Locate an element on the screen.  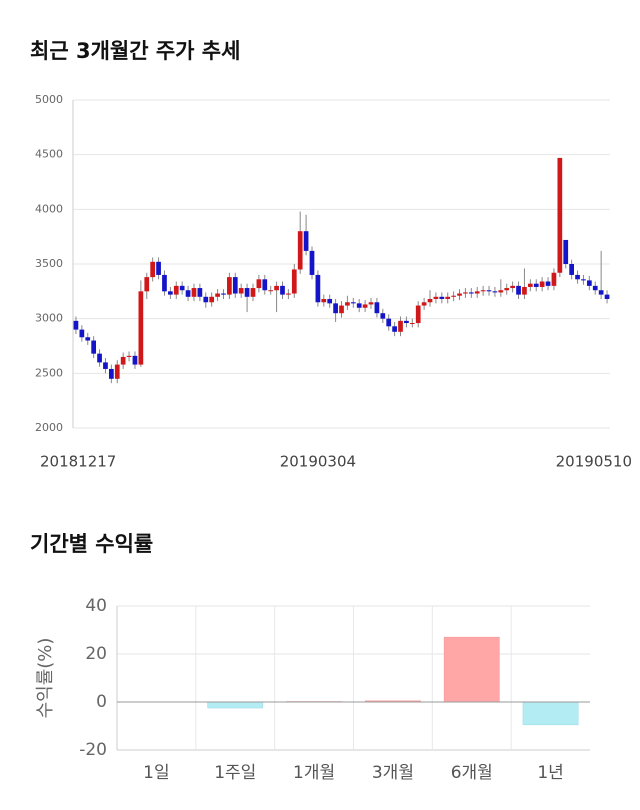
y-tick-label: -20 is located at coordinates (93, 750).